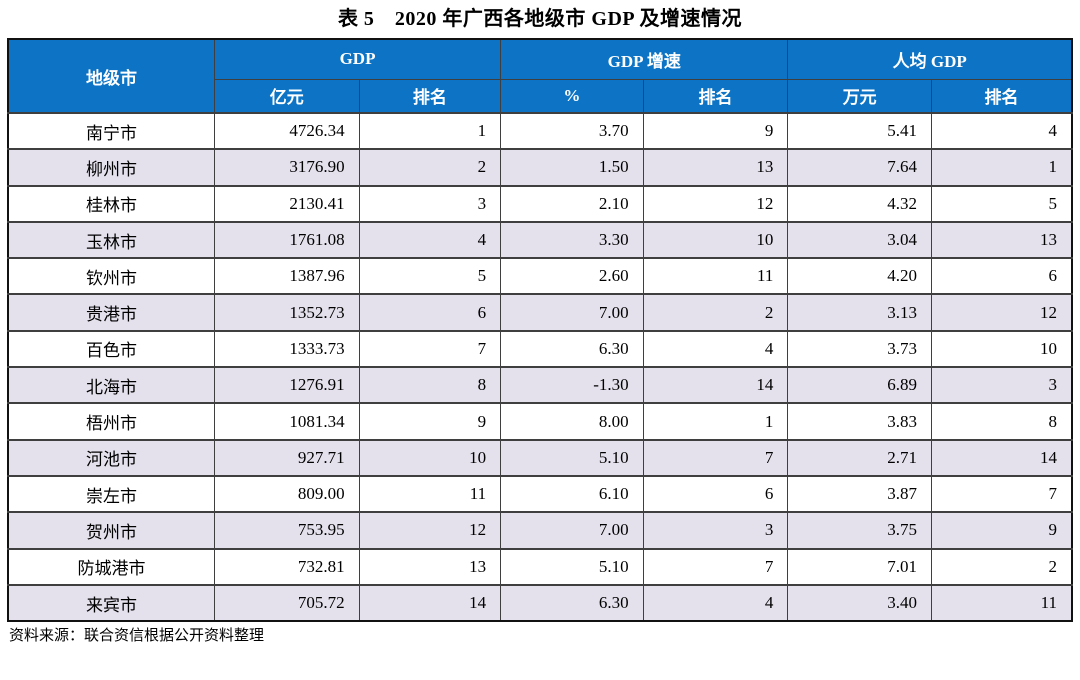 This screenshot has height=680, width=1080. What do you see at coordinates (111, 76) in the screenshot?
I see `col-header-city: 地级市` at bounding box center [111, 76].